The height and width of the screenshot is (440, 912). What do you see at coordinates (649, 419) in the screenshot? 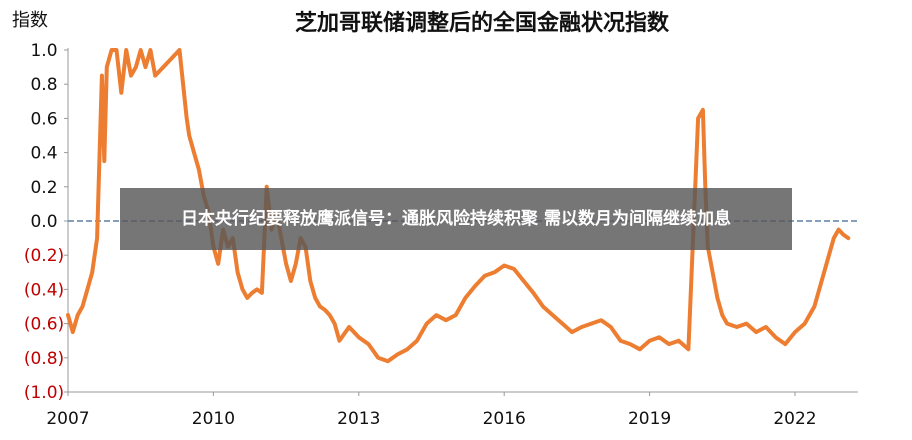
I see `x-tick-label: 2019` at bounding box center [649, 419].